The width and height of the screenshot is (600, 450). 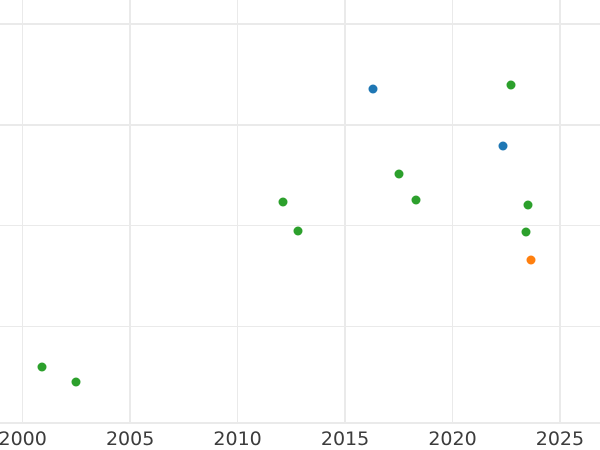 I want to click on data-point-blue-2022, so click(x=503, y=146).